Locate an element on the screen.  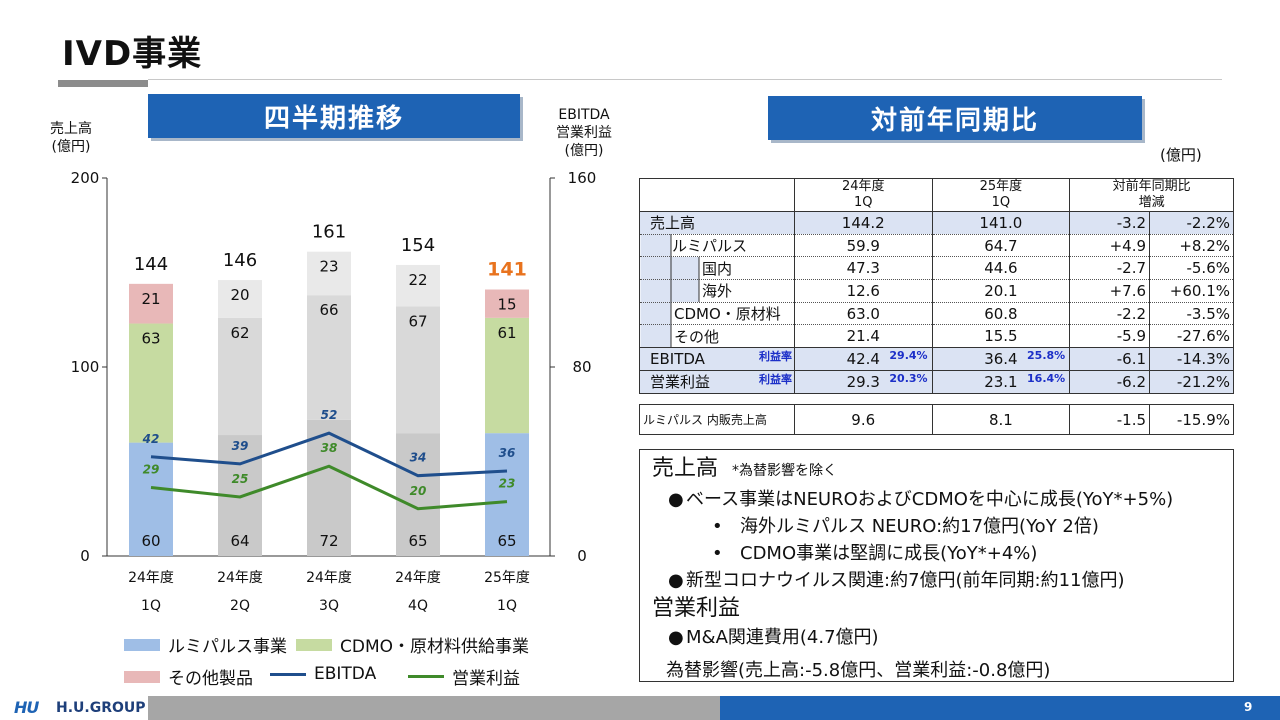
bar-segment-cdmo-label: 67 is located at coordinates (417, 322).